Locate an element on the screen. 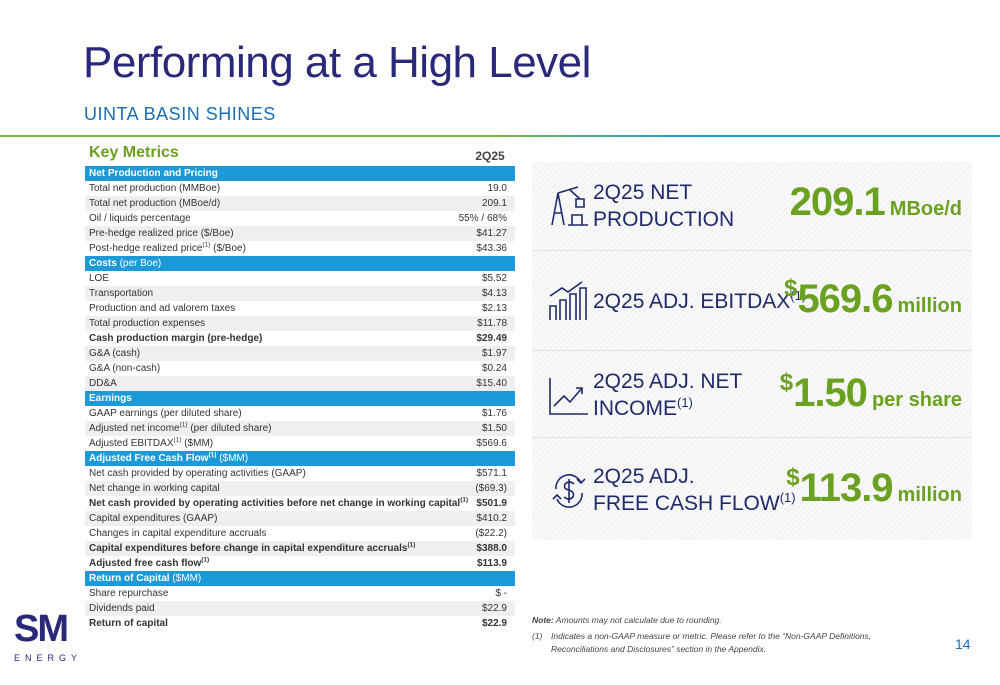 The width and height of the screenshot is (1000, 685). section-title: Return of Capital is located at coordinates (129, 578).